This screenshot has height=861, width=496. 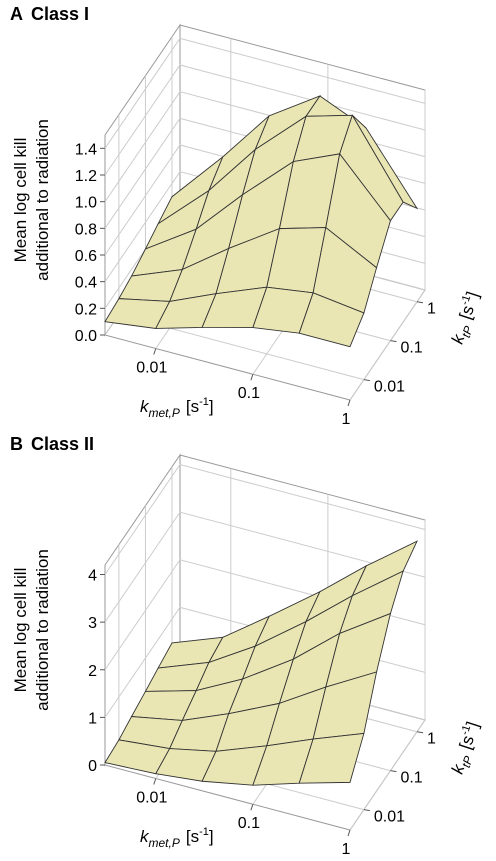 What do you see at coordinates (16, 444) in the screenshot?
I see `panel-label: B` at bounding box center [16, 444].